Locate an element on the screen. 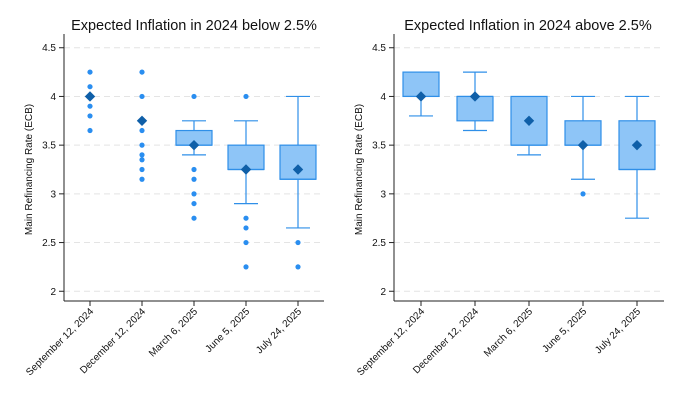 The width and height of the screenshot is (680, 409). chart-title-1: Expected Inflation in 2024 below 2.5% is located at coordinates (194, 26).